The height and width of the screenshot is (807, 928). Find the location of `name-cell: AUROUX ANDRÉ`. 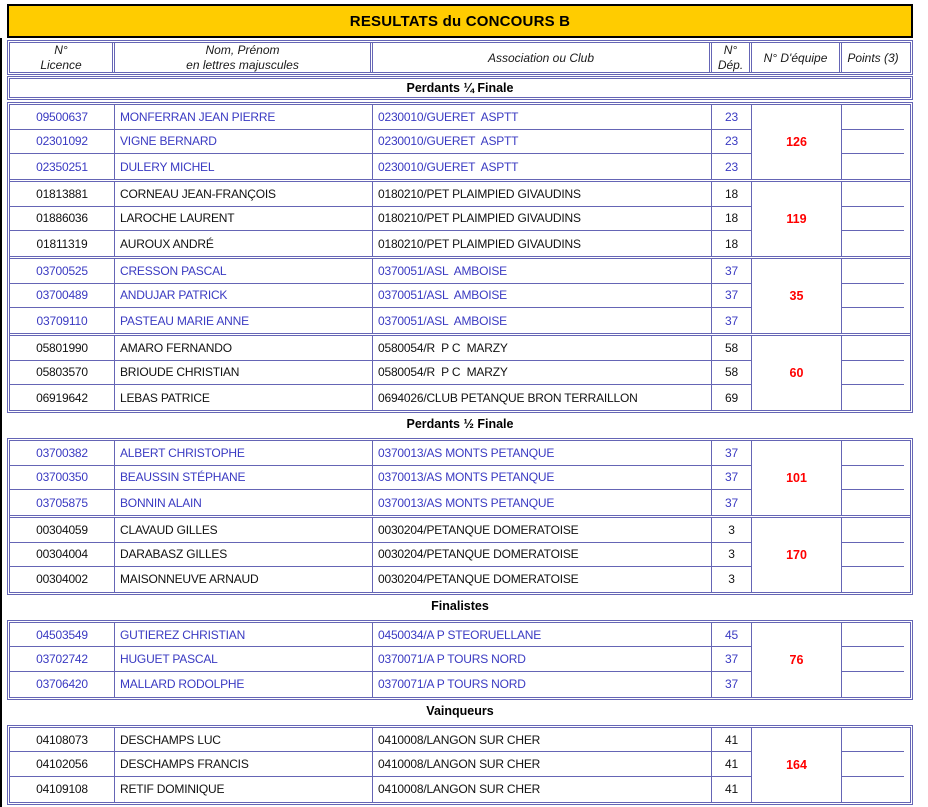

name-cell: AUROUX ANDRÉ is located at coordinates (244, 243).